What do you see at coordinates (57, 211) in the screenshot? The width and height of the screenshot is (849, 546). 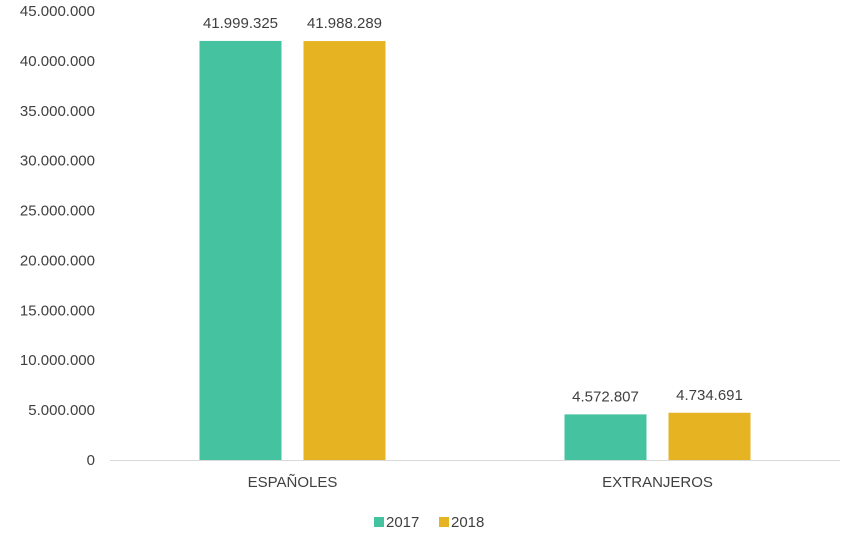 I see `y-tick-label: 25.000.000` at bounding box center [57, 211].